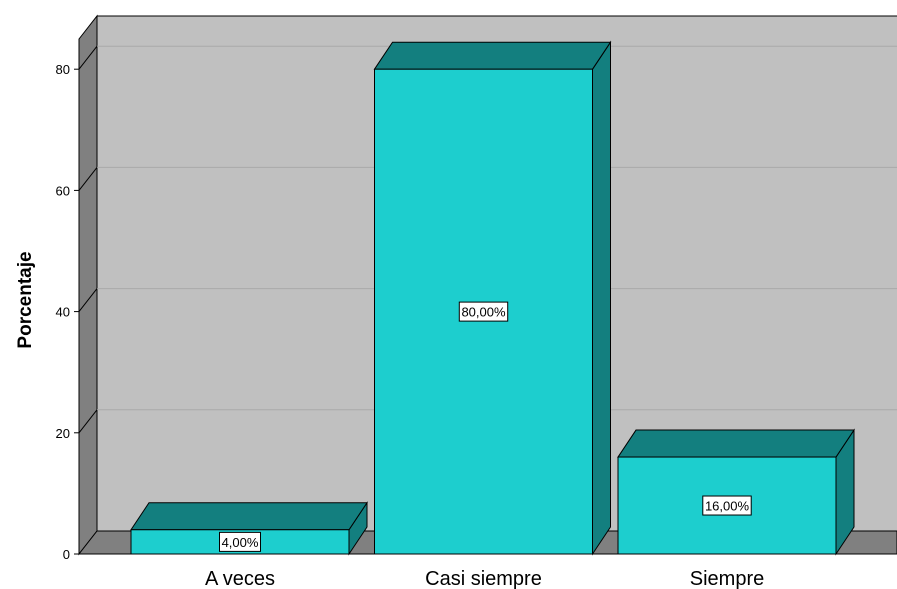 This screenshot has width=897, height=589. What do you see at coordinates (736, 492) in the screenshot?
I see `bar: 16,00%` at bounding box center [736, 492].